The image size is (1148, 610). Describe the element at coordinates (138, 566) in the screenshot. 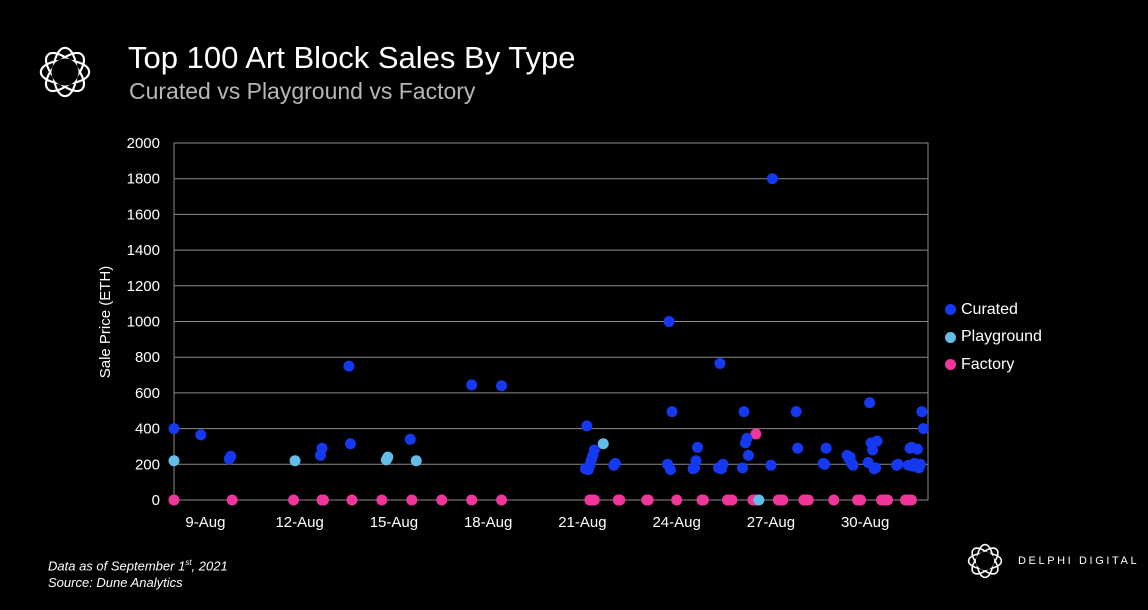

I see `data-date-note: Data as of September 1st, 2021` at that location.